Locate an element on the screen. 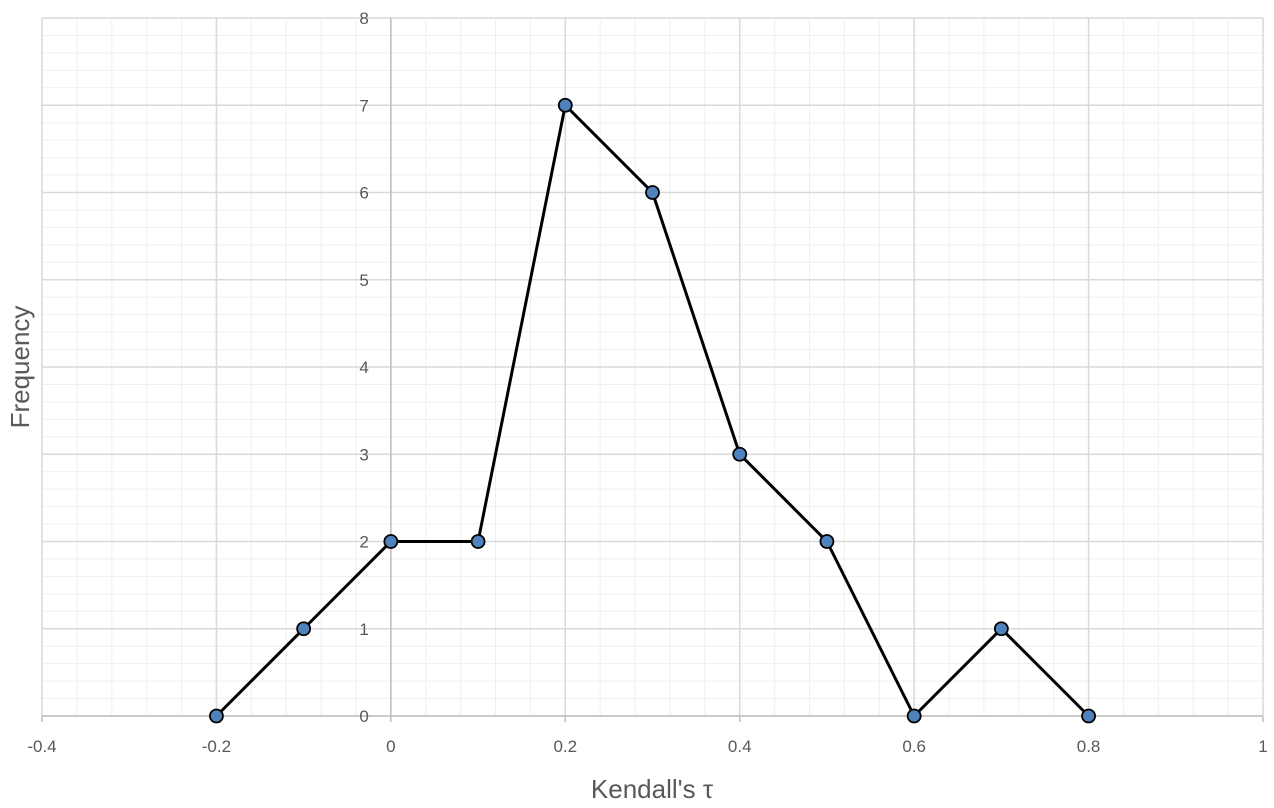  y-tick-label: 7 is located at coordinates (363, 105).